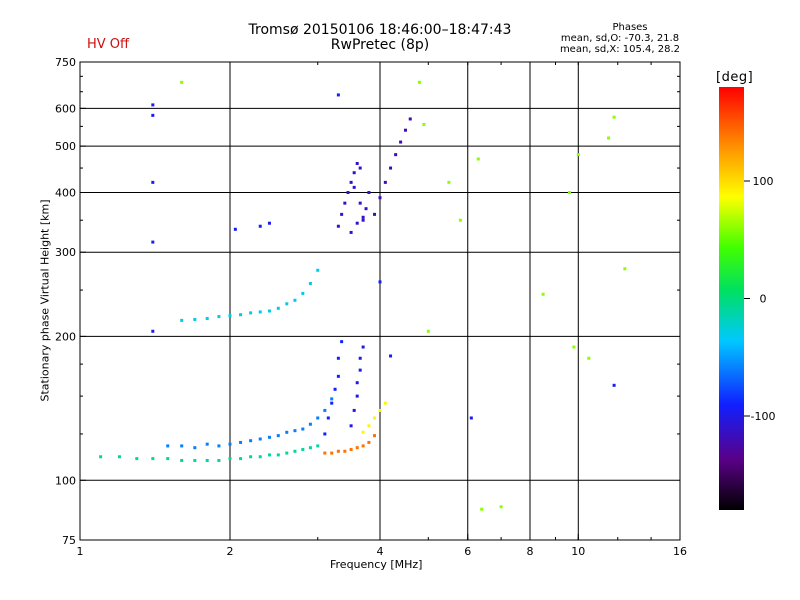 This screenshot has width=800, height=600. I want to click on stats-heading: Phases, so click(630, 27).